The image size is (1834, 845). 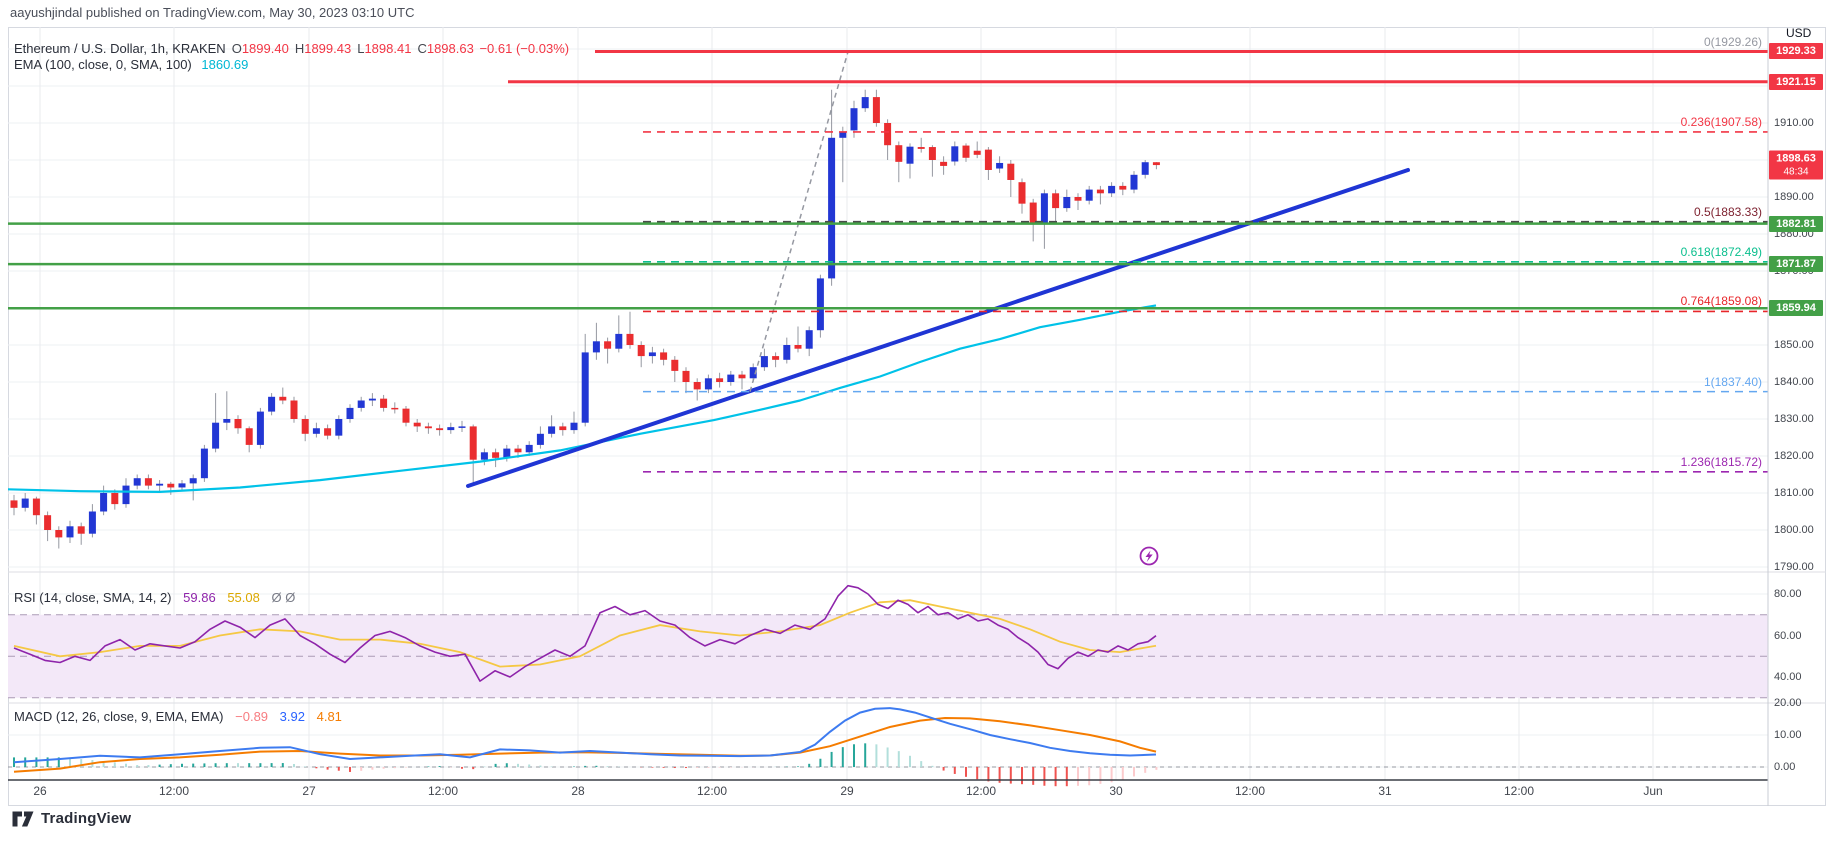 What do you see at coordinates (1794, 567) in the screenshot?
I see `price-tick-label: 1790.00` at bounding box center [1794, 567].